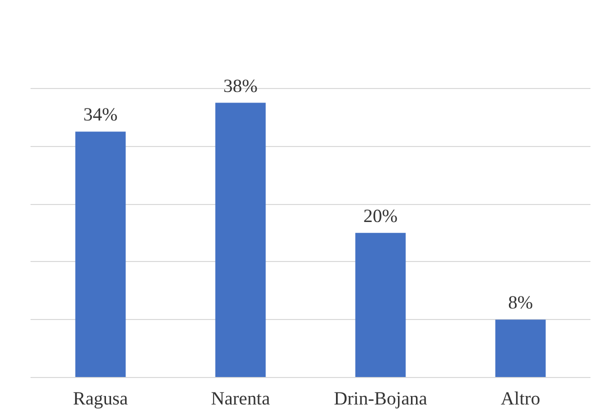  What do you see at coordinates (520, 303) in the screenshot?
I see `data-label: 8%` at bounding box center [520, 303].